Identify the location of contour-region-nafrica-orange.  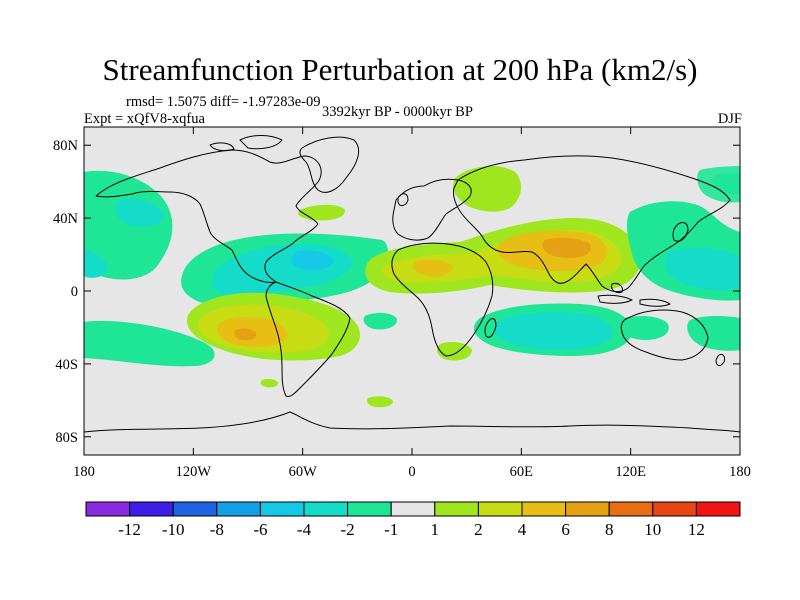
(432, 268).